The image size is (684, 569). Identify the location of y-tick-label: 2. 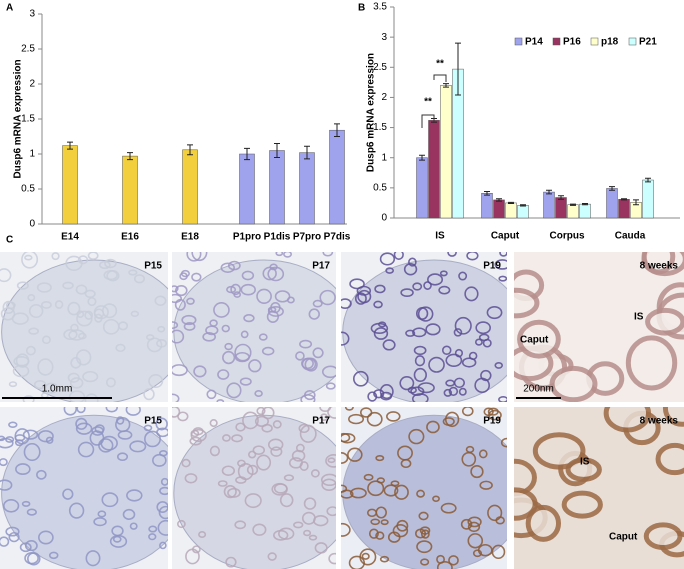
(32, 84).